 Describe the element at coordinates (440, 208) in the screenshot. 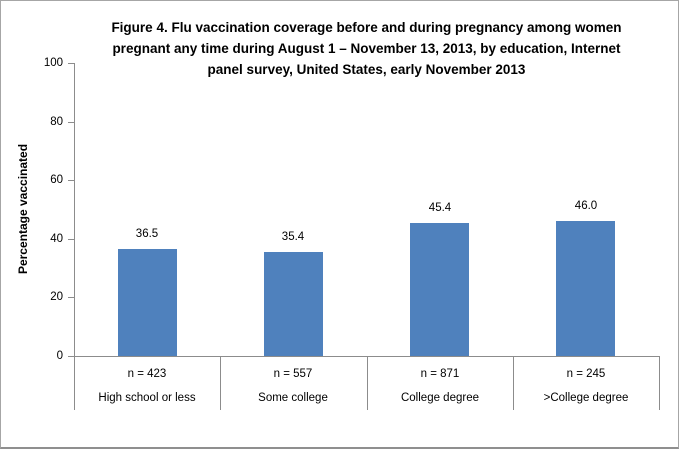

I see `bar-value-label: 45.4` at that location.